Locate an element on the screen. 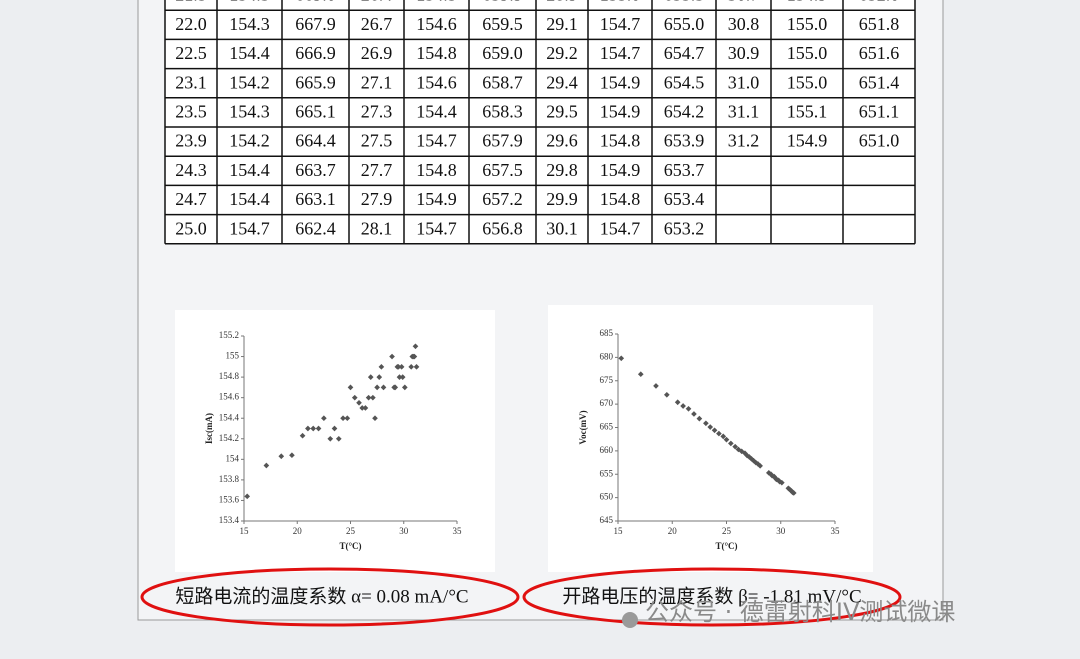  y-tick-label: 154.2 is located at coordinates (229, 438).